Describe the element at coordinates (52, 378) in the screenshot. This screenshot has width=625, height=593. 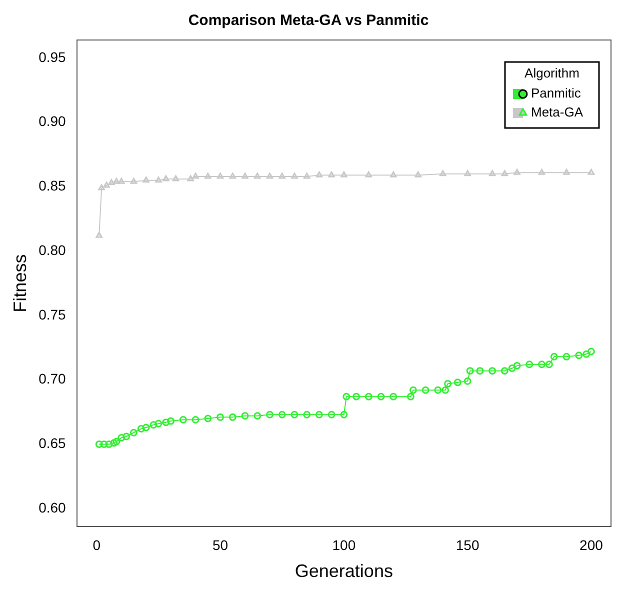
I see `y-tick-label: 0.70` at that location.